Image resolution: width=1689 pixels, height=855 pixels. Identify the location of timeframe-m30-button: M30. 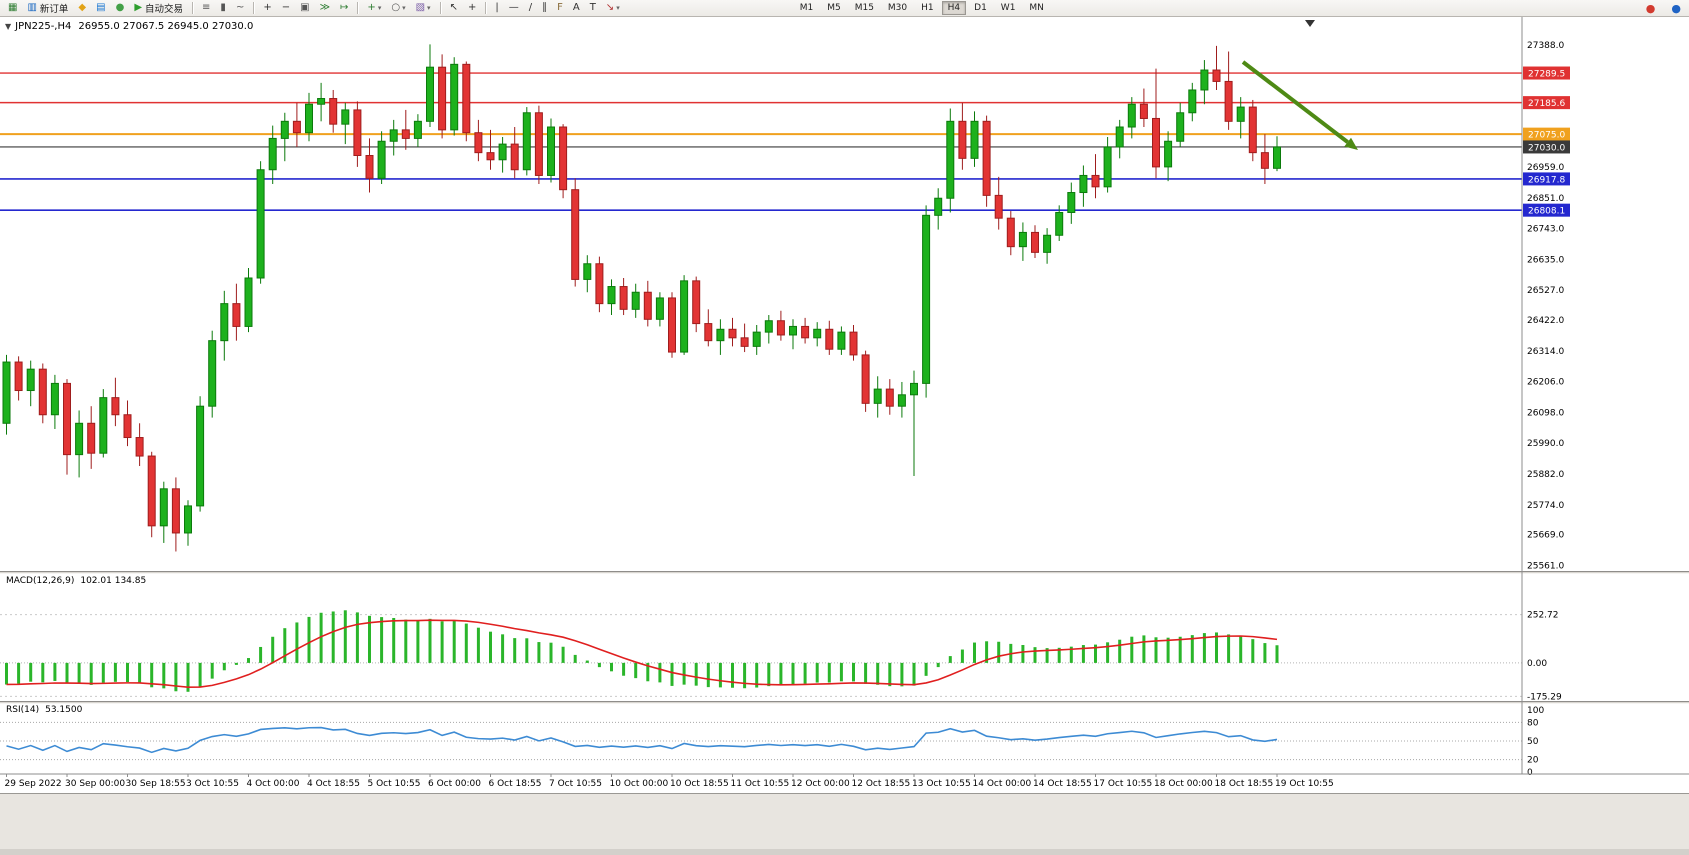
(897, 8).